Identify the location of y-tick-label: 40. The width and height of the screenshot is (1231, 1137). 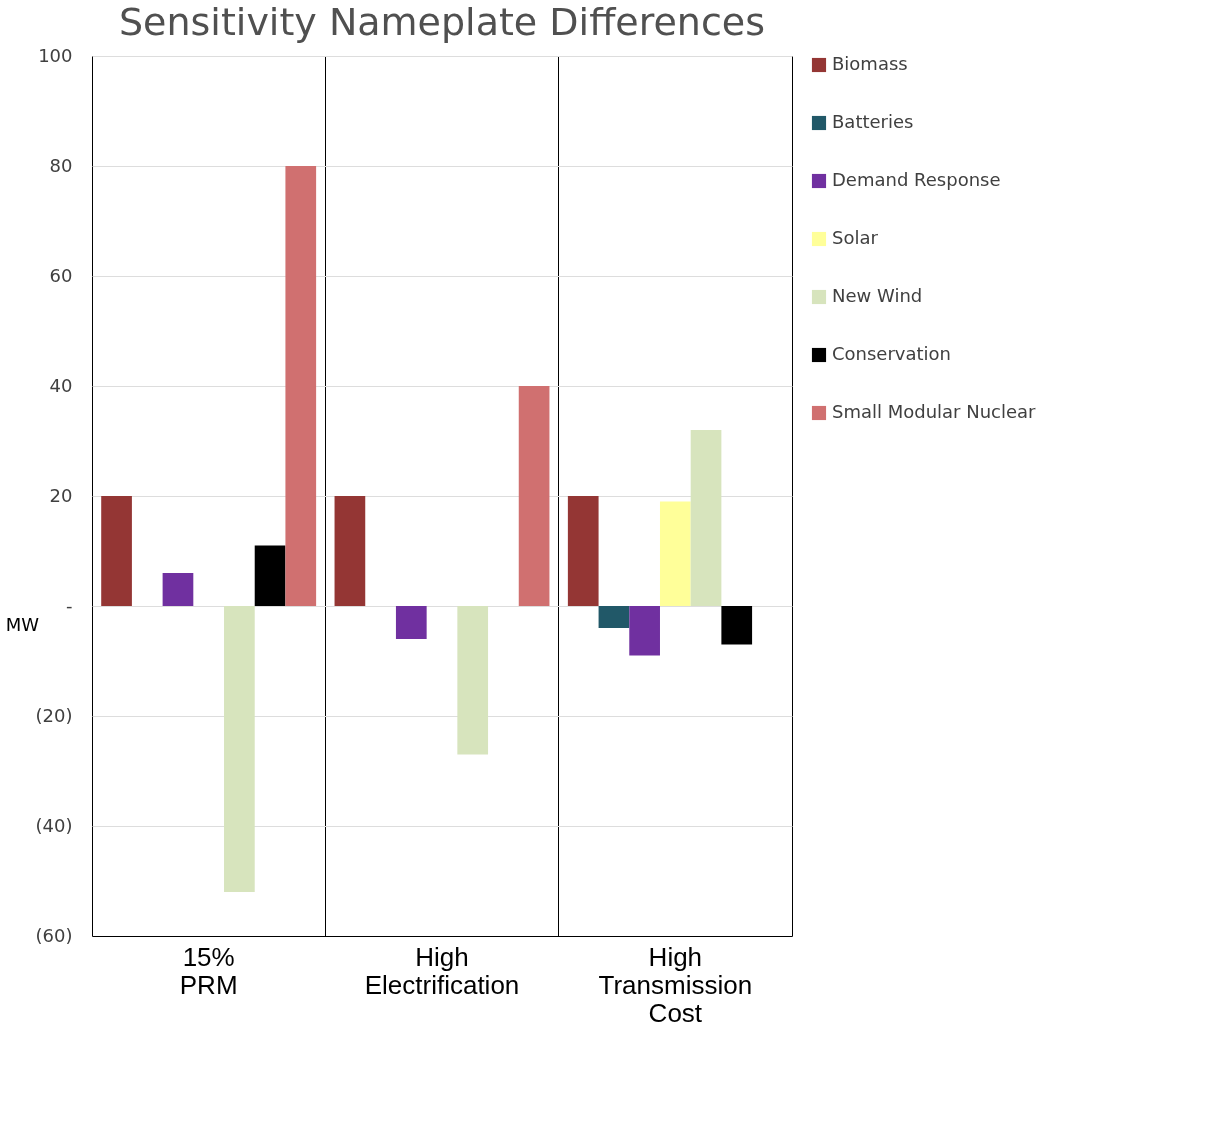
(61, 385).